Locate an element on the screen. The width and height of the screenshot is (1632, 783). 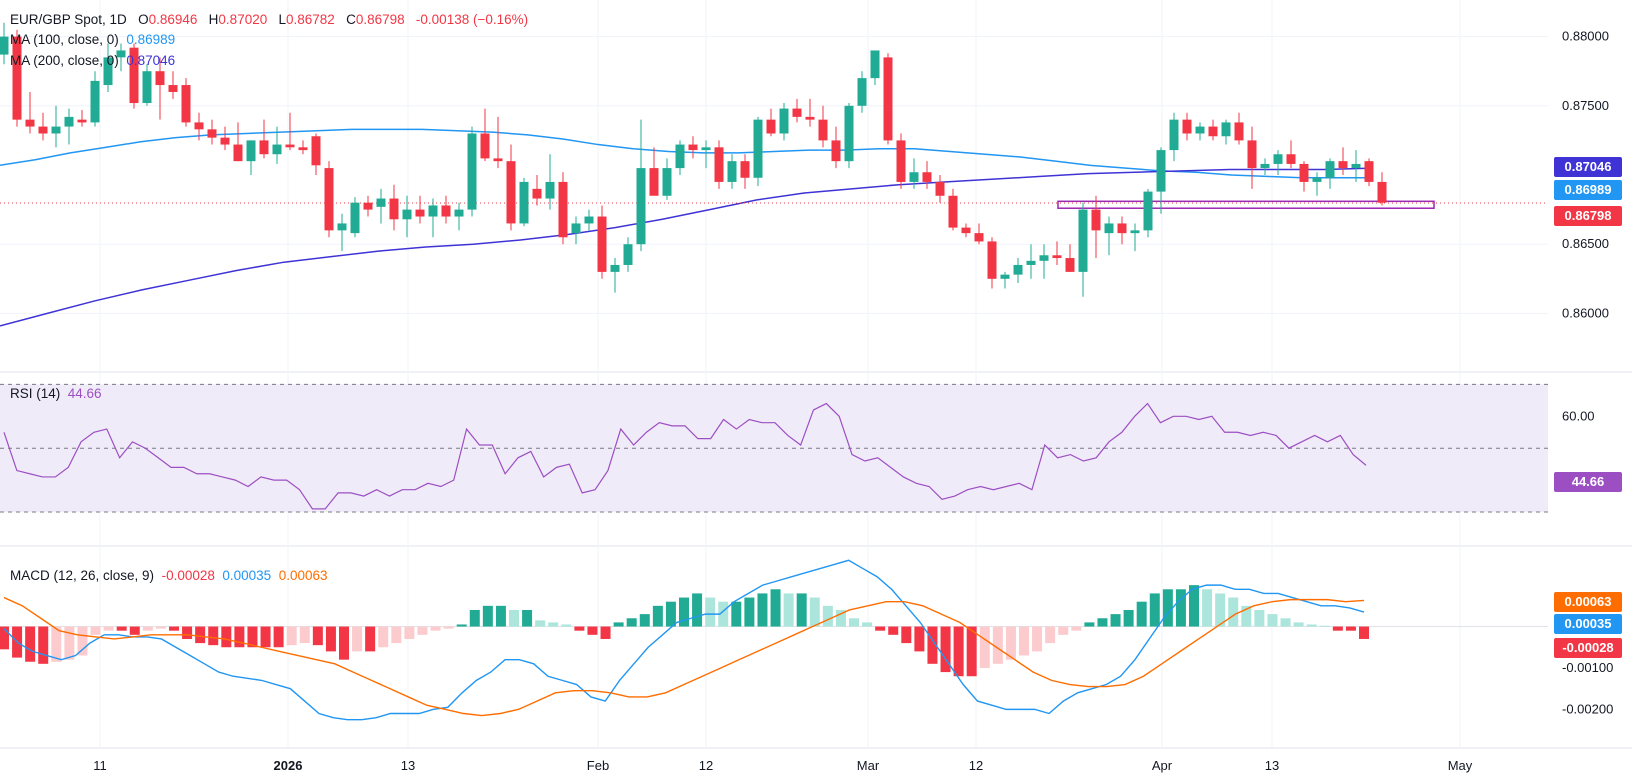
time-tick-label: 13 is located at coordinates (1272, 765).